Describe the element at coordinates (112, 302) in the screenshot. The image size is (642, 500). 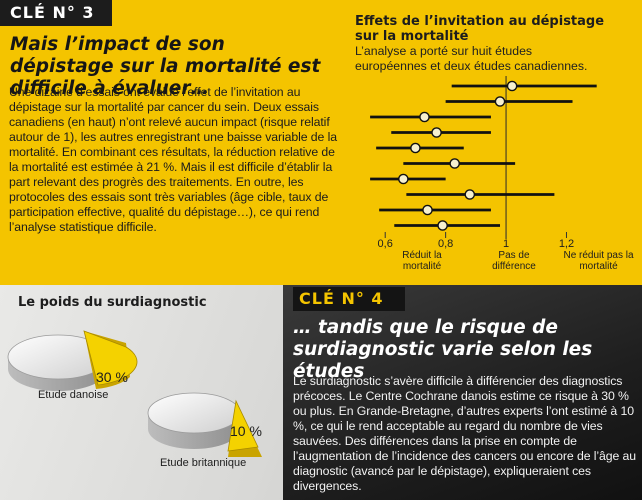
I see `overdiagnosis-title: Le poids du surdiagnostic` at that location.